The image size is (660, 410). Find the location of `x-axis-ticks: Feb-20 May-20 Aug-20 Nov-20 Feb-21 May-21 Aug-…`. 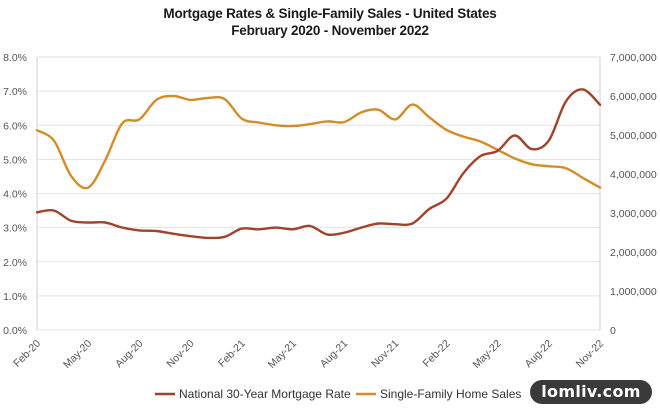

x-axis-ticks: Feb-20 May-20 Aug-20 Nov-20 Feb-21 May-21 Aug-… is located at coordinates (308, 354).